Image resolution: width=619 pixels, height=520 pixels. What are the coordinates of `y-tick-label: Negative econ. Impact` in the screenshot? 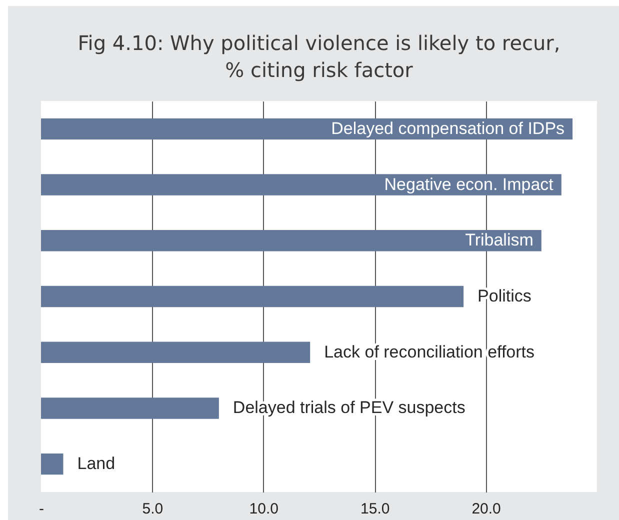 It's located at (469, 184).